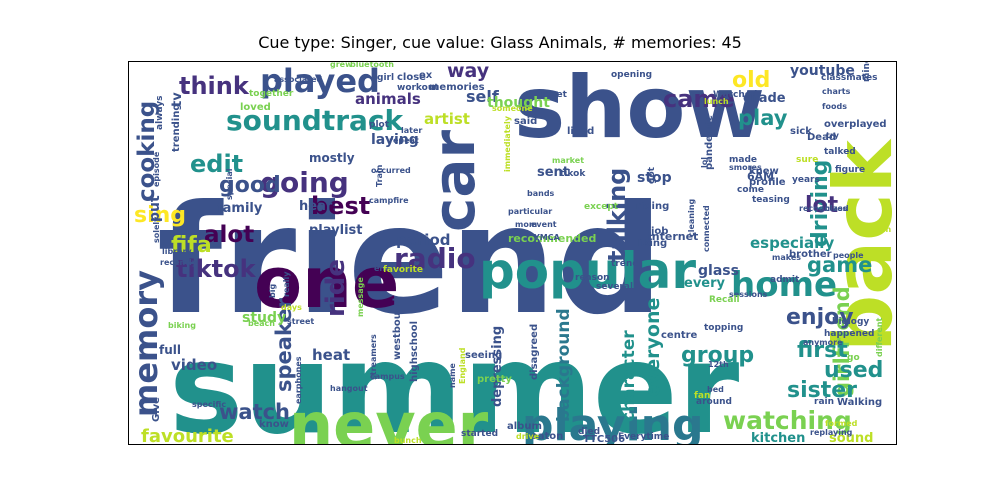 The height and width of the screenshot is (500, 1000). Describe the element at coordinates (291, 307) in the screenshot. I see `word-days: days` at that location.